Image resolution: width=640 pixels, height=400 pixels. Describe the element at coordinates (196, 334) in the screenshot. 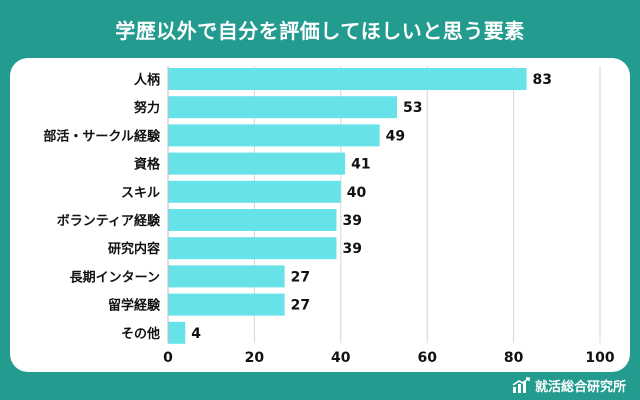

I see `data-label: 4` at that location.